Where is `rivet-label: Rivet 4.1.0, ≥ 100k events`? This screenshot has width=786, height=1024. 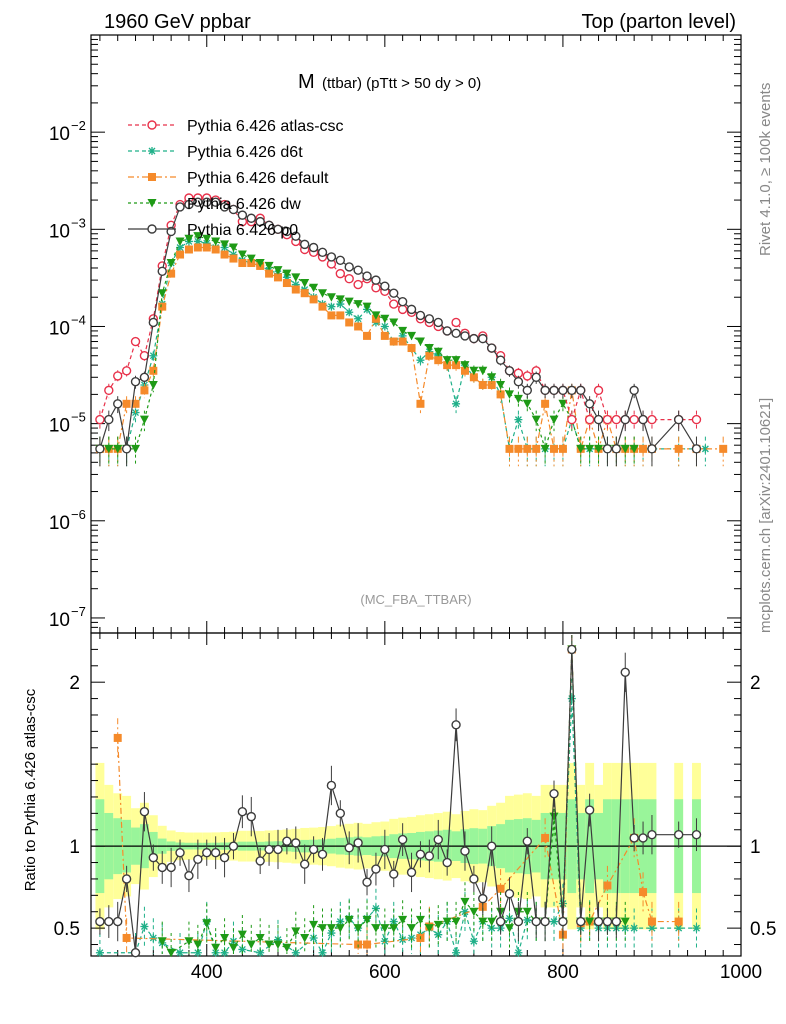 rivet-label: Rivet 4.1.0, ≥ 100k events is located at coordinates (765, 169).